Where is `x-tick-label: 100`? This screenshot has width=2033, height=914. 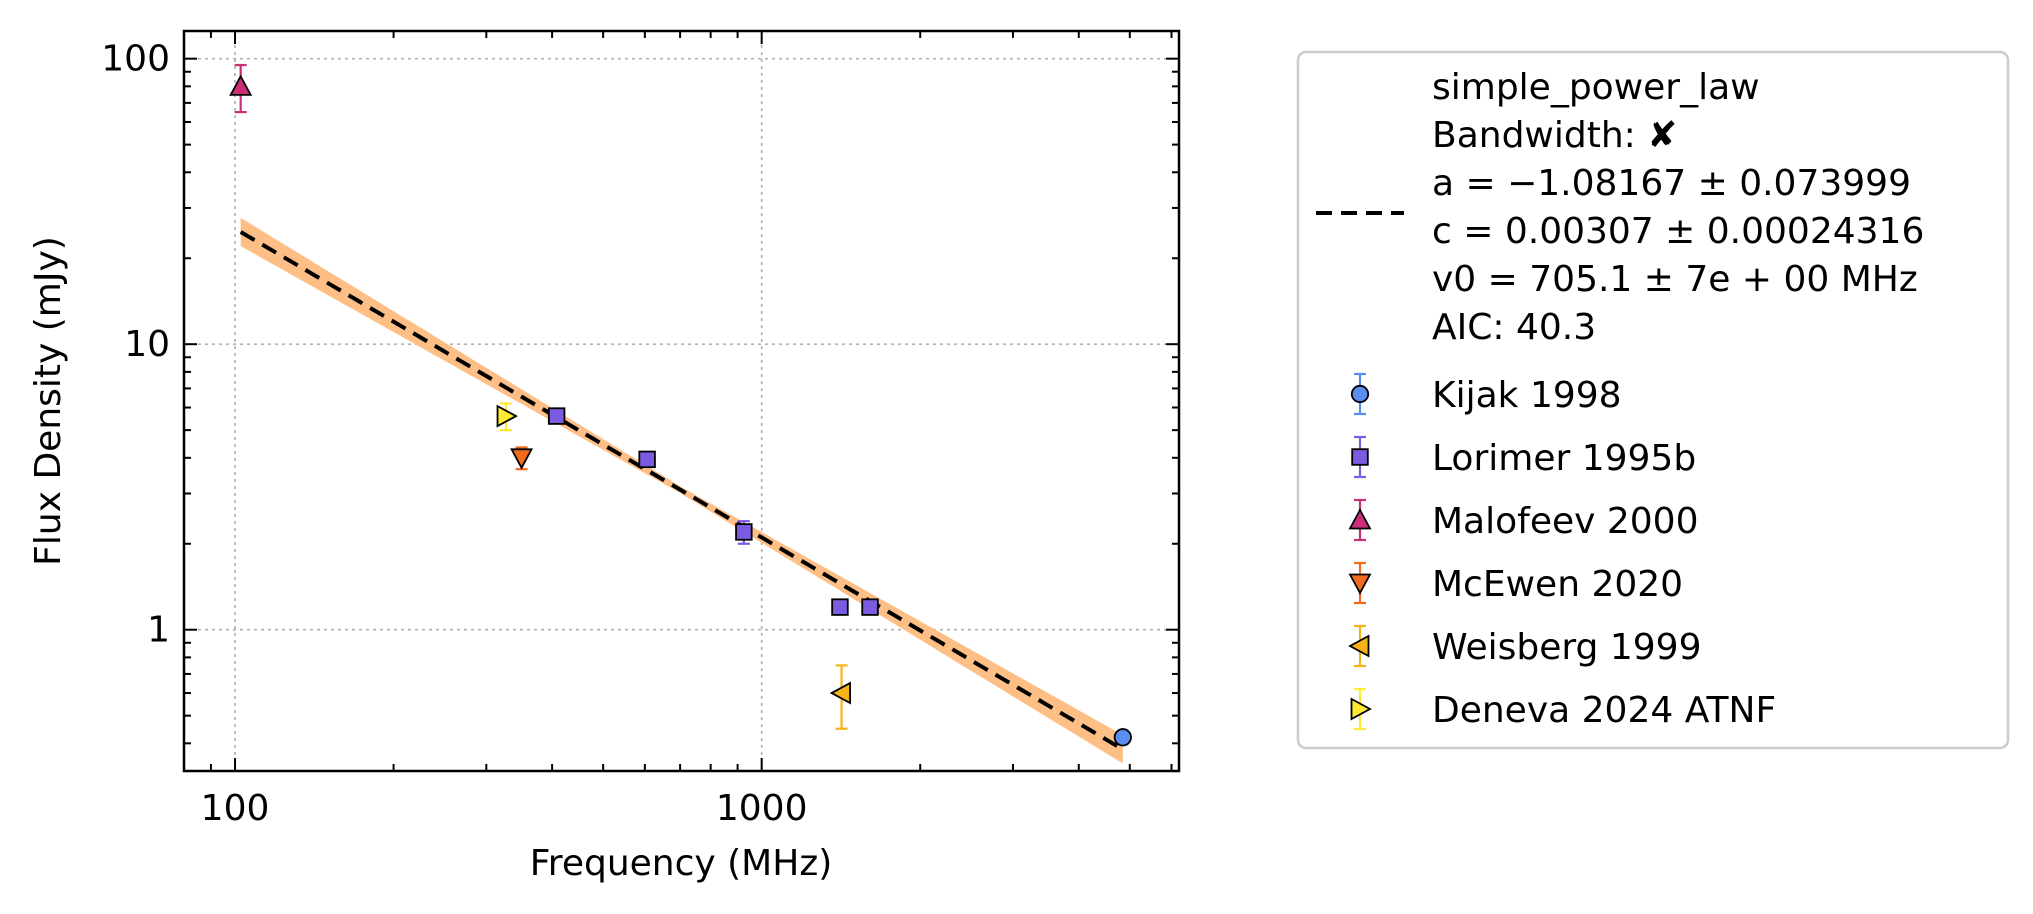
x-tick-label: 100 is located at coordinates (235, 808).